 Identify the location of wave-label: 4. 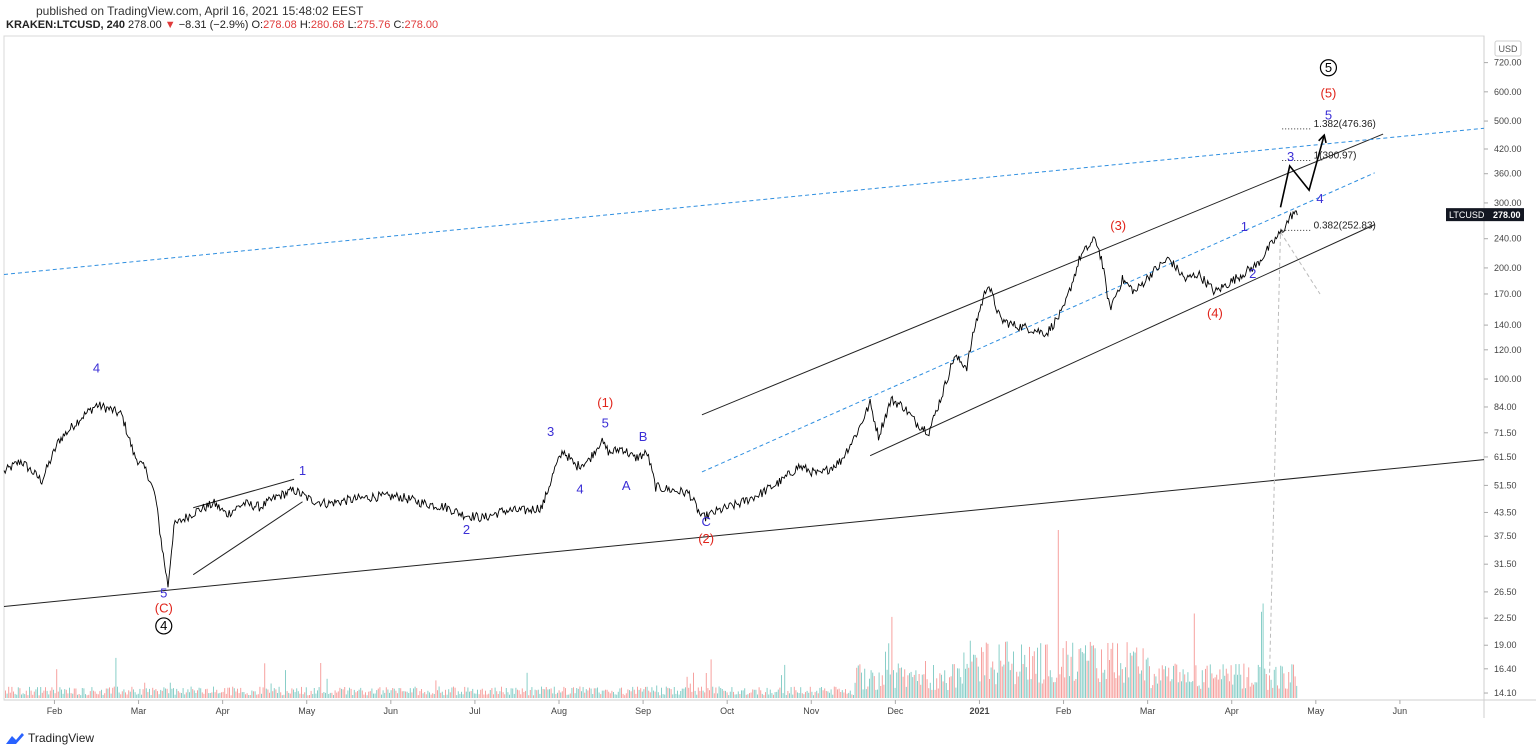
(96, 368).